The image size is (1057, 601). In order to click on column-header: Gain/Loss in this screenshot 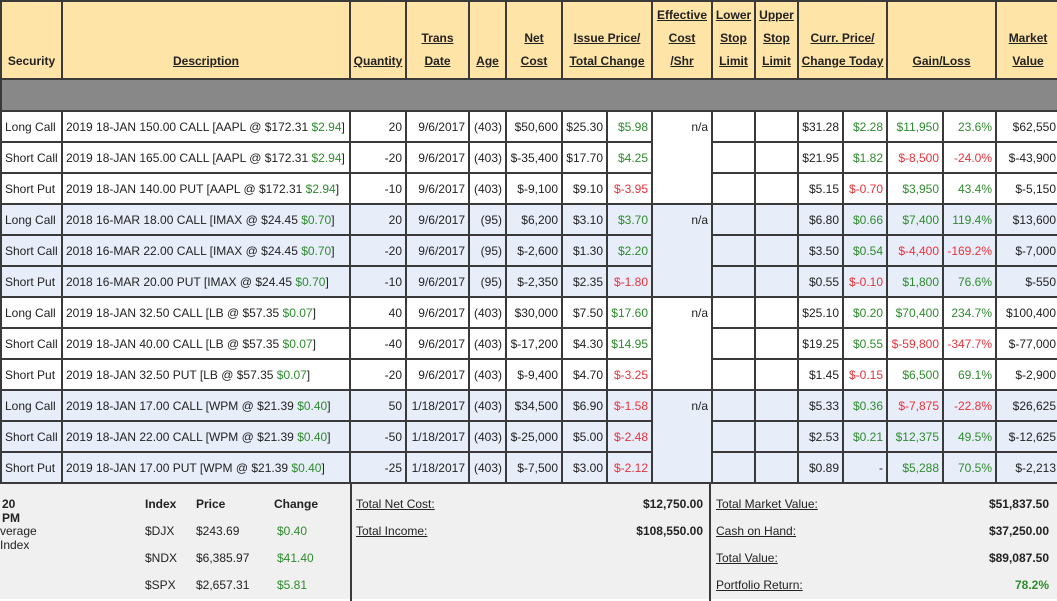, I will do `click(942, 40)`.